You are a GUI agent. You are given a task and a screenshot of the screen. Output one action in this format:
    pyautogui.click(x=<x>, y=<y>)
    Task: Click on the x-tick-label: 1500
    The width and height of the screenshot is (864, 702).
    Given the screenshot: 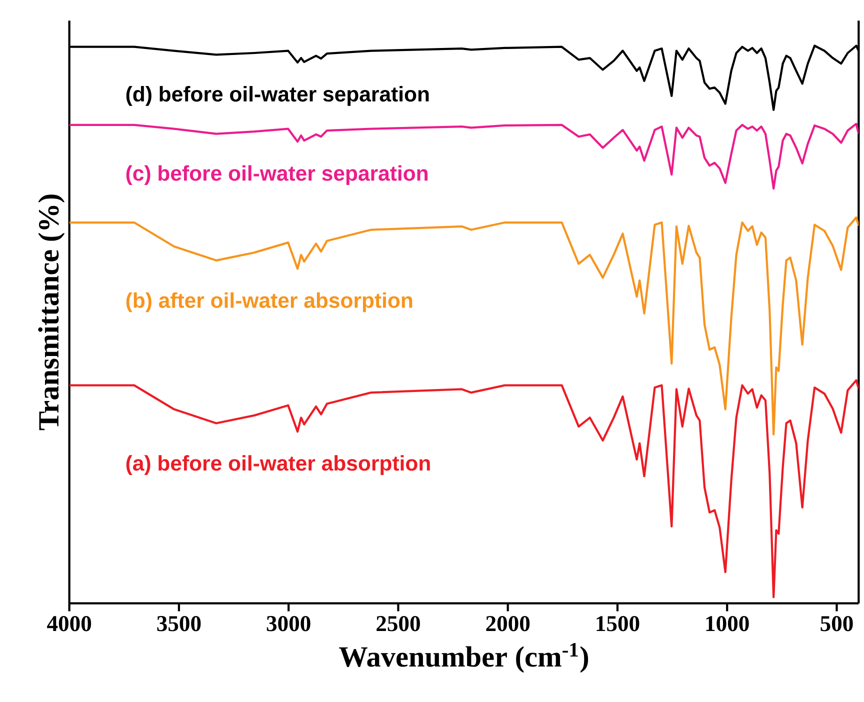 What is the action you would take?
    pyautogui.click(x=618, y=624)
    